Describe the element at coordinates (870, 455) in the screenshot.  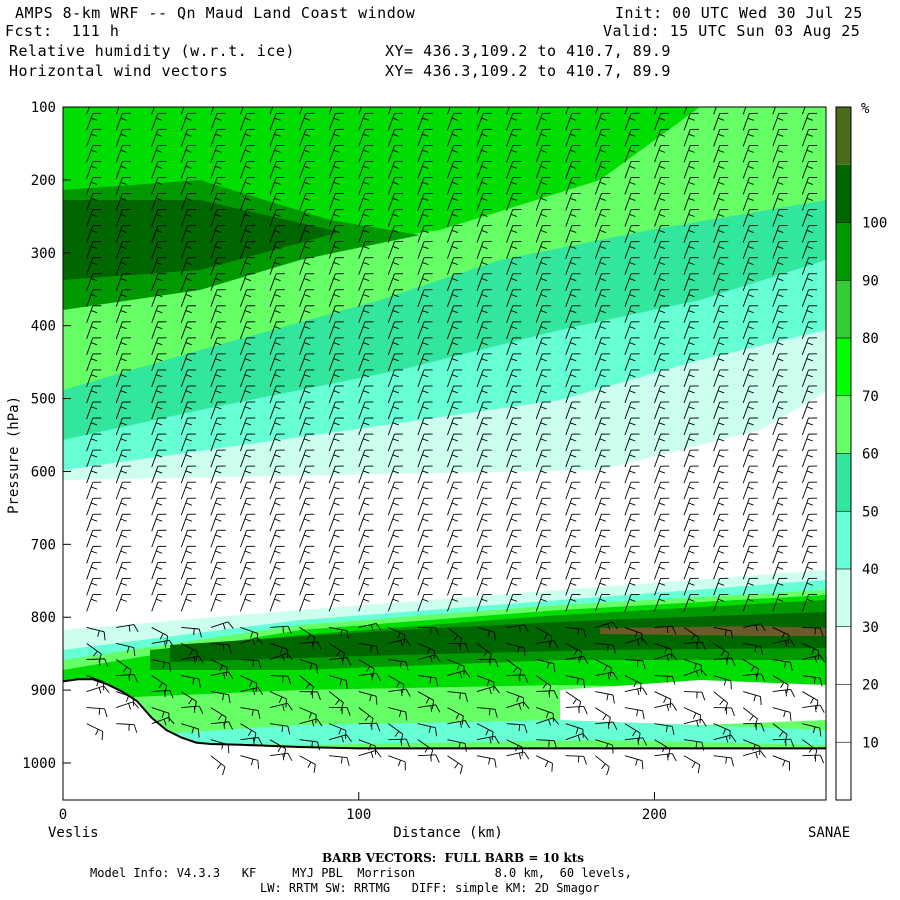
I see `colorbar-label: 60` at that location.